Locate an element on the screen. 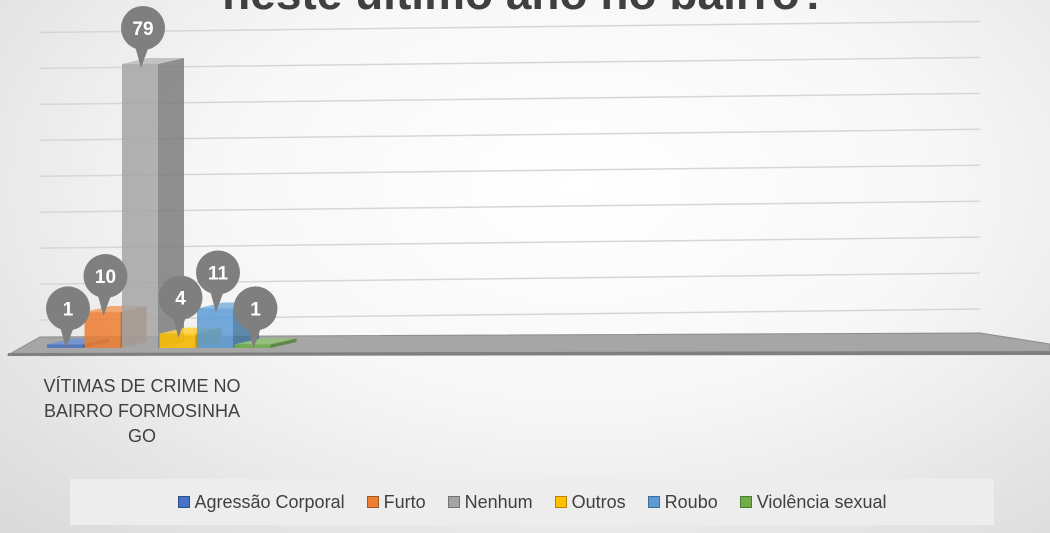  category-label-line: BAIRRO FORMOSINHA is located at coordinates (141, 411).